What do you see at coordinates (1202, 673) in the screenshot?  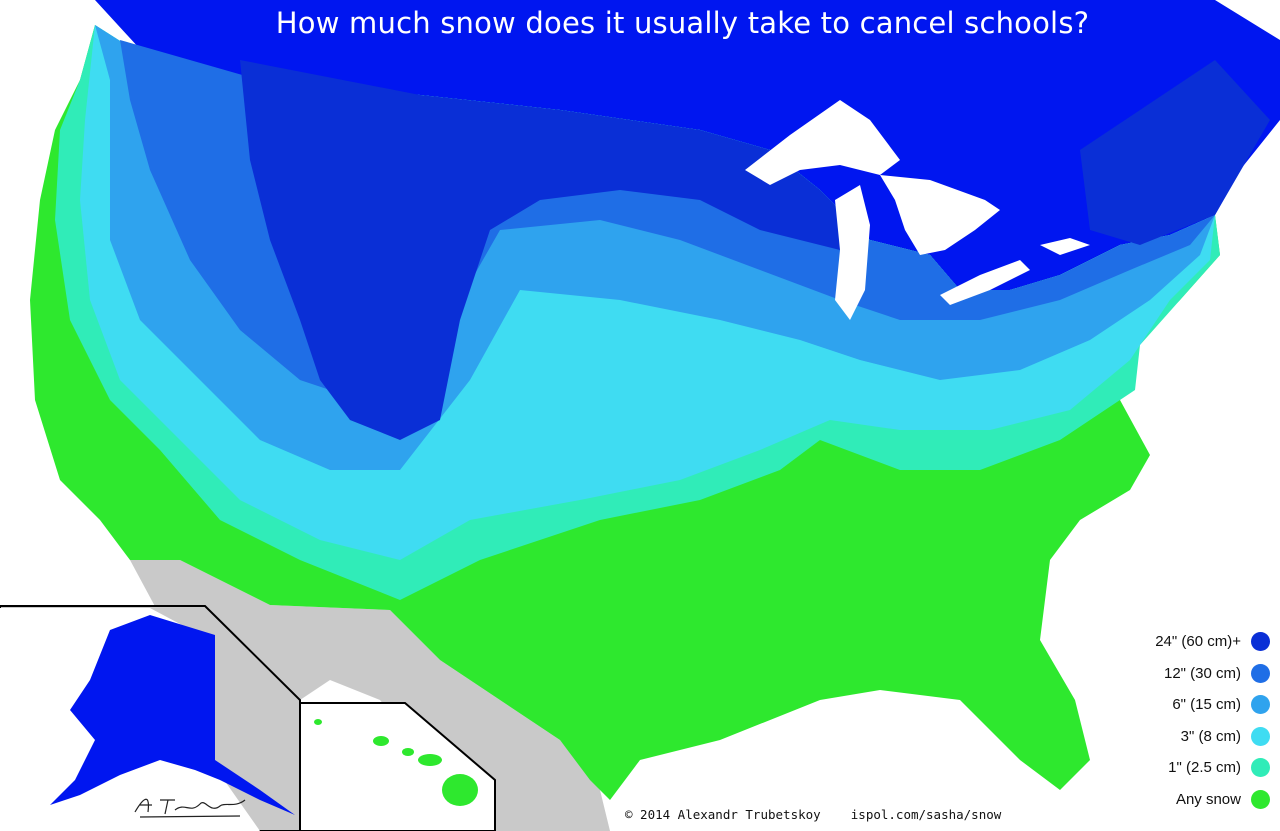 I see `legend-label: 12" (30 cm)` at bounding box center [1202, 673].